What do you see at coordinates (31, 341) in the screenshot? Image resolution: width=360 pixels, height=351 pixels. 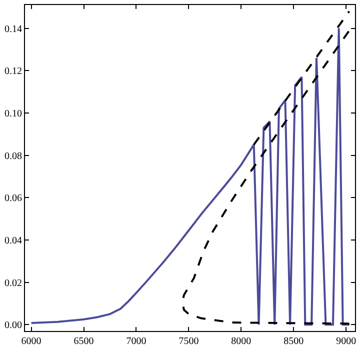 I see `x-tick-label: 6000` at bounding box center [31, 341].